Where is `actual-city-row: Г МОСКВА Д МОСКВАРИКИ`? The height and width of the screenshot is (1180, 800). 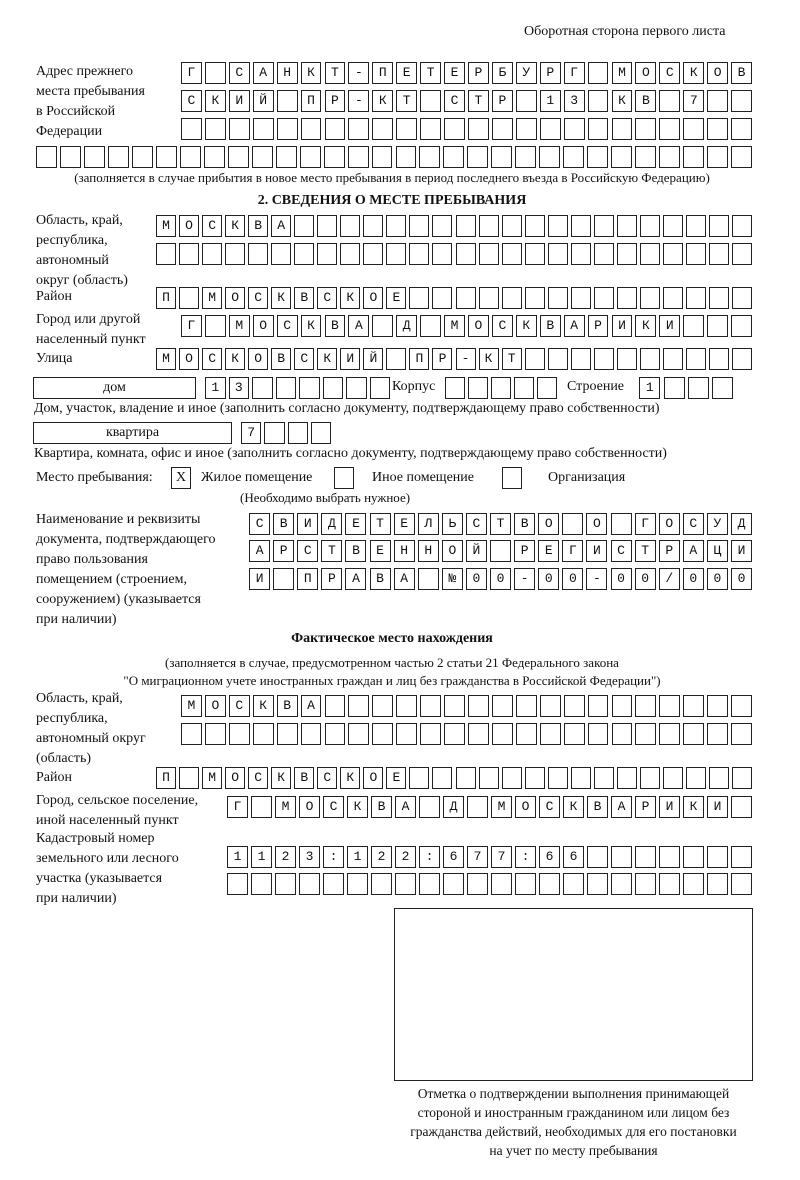 actual-city-row: Г МОСКВА Д МОСКВАРИКИ is located at coordinates (488, 807).